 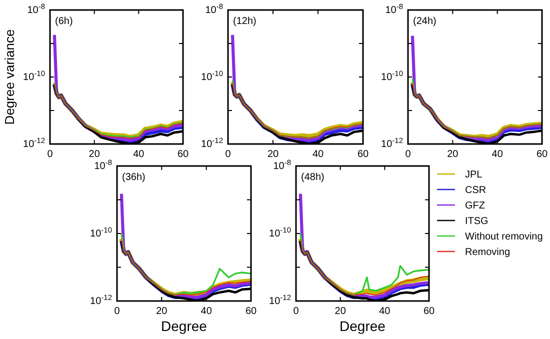 I want to click on text: (36h), so click(x=134, y=177).